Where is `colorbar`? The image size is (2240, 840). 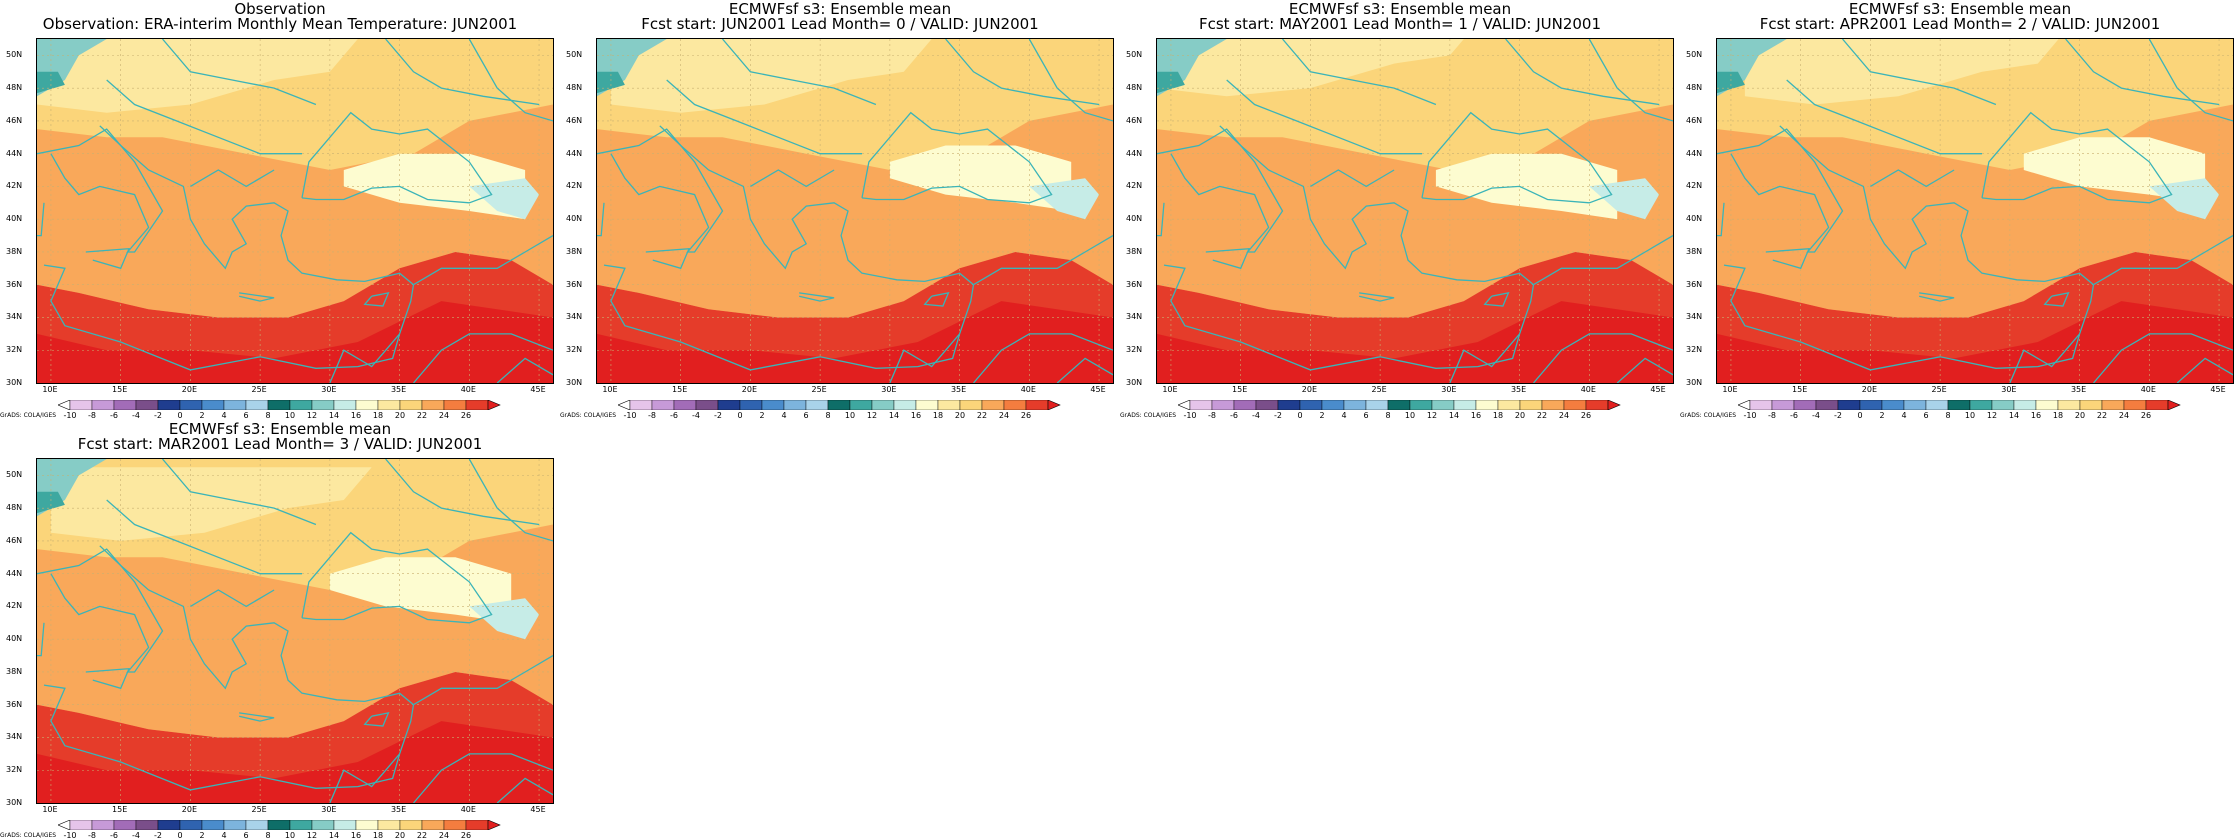 colorbar is located at coordinates (295, 825).